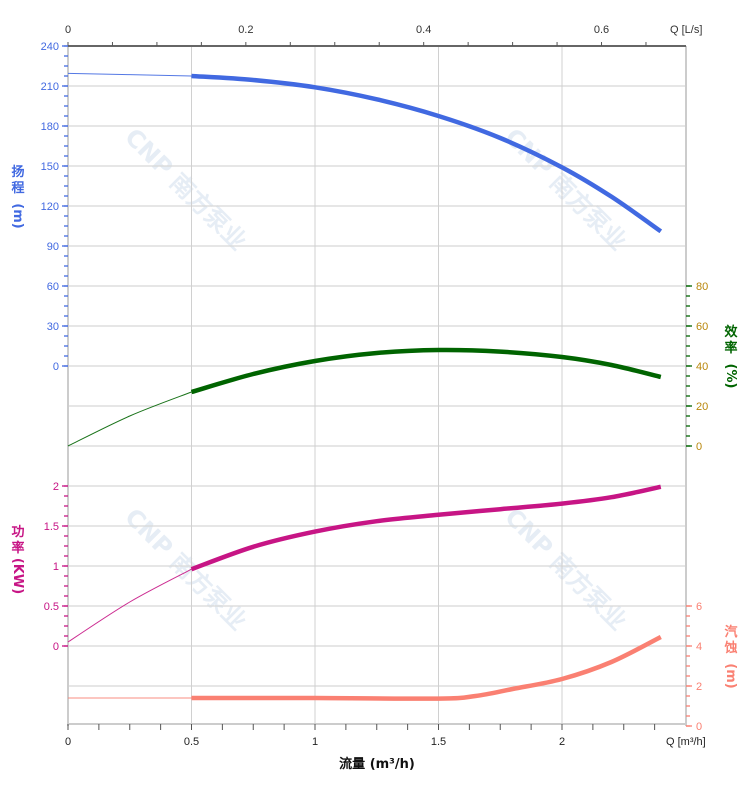  I want to click on axis-title-unit: (%), so click(730, 376).